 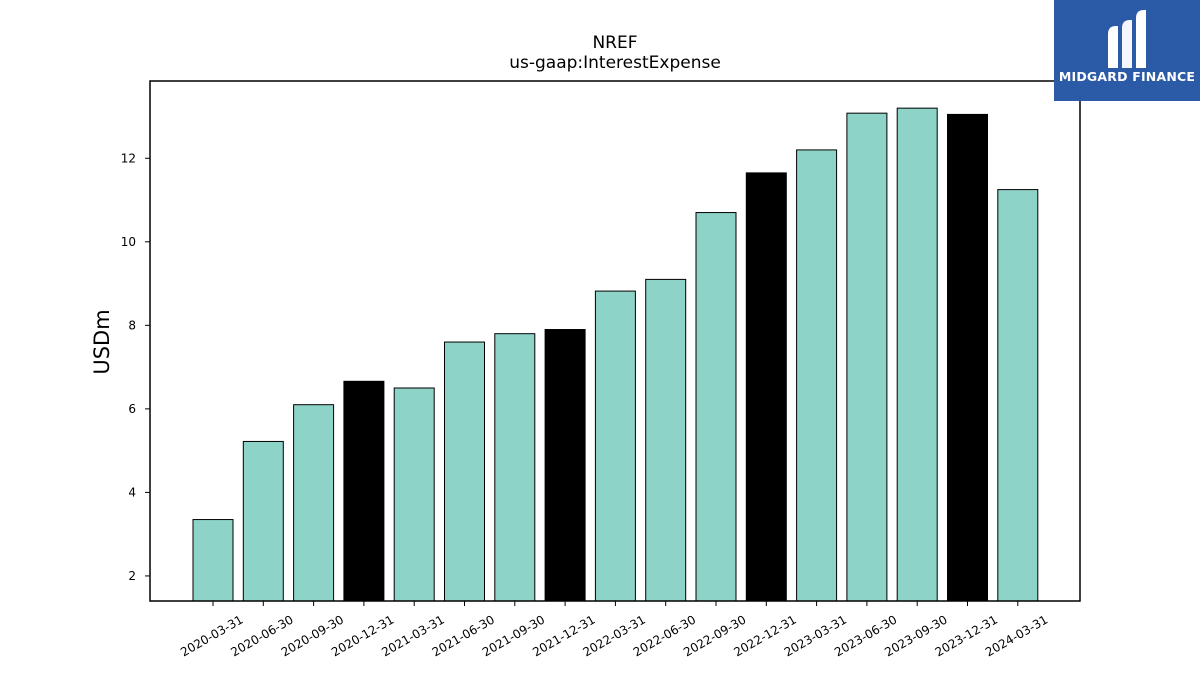 What do you see at coordinates (132, 492) in the screenshot?
I see `y-tick-label: 4` at bounding box center [132, 492].